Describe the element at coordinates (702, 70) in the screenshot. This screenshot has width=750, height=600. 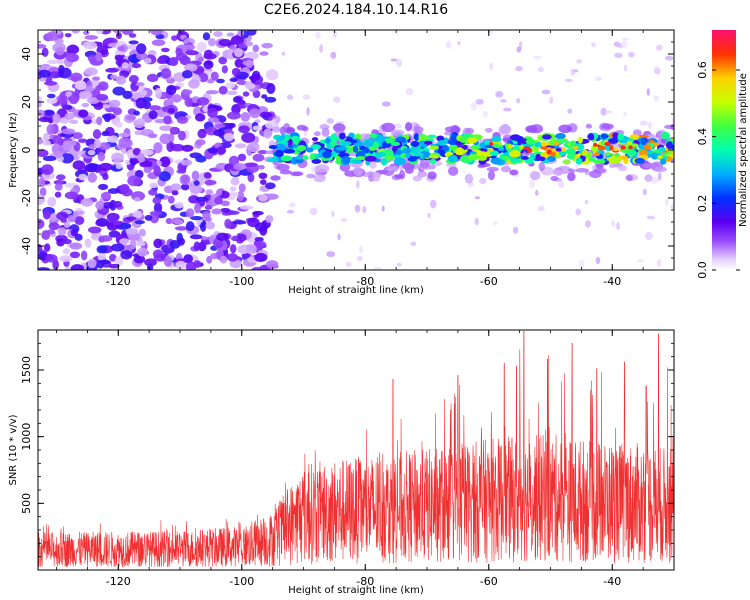
I see `colorbar-tick-label: 0.6` at that location.